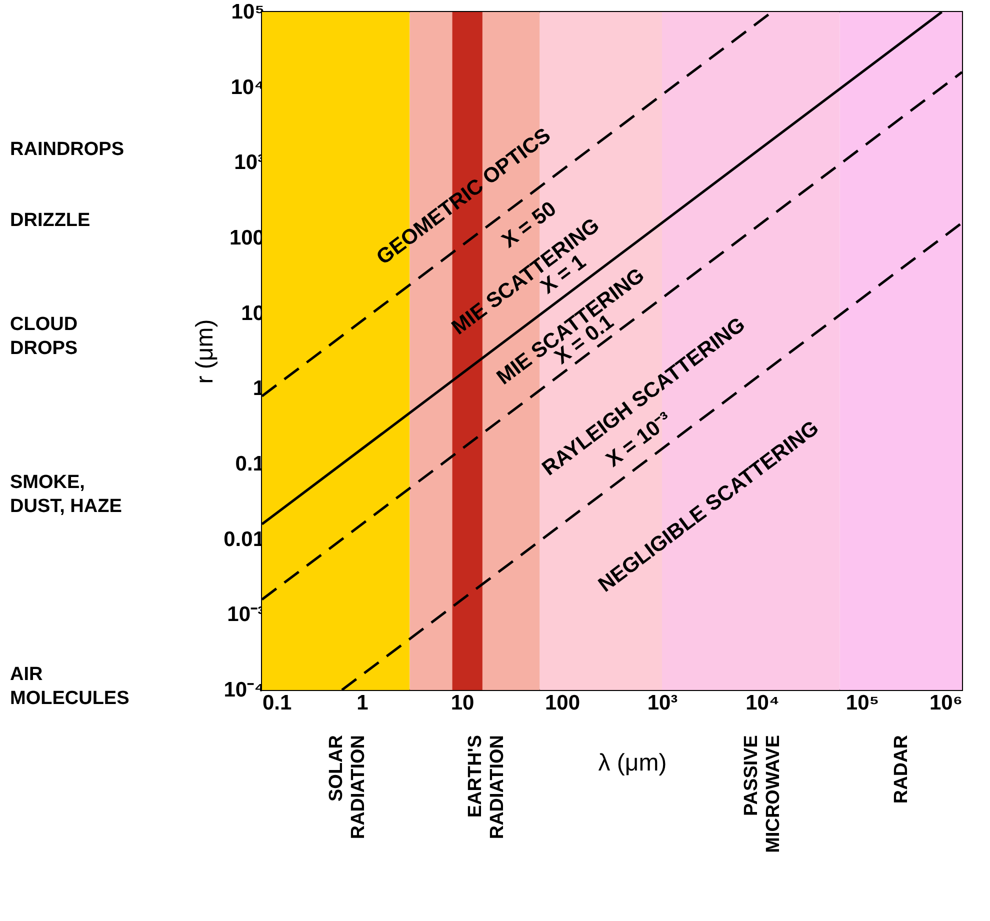 The image size is (990, 921). I want to click on y-tick-label: 10⁵, so click(247, 12).